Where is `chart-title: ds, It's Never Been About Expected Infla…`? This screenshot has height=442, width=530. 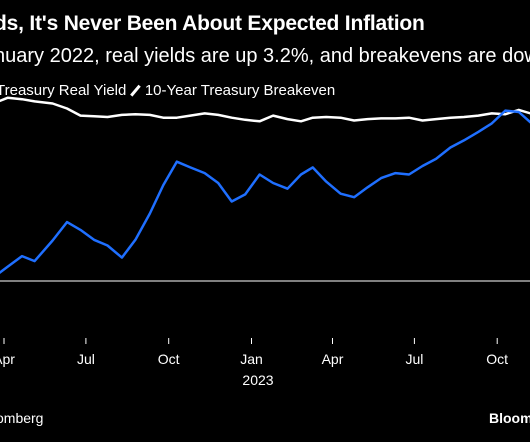 chart-title: ds, It's Never Been About Expected Infla… is located at coordinates (212, 23).